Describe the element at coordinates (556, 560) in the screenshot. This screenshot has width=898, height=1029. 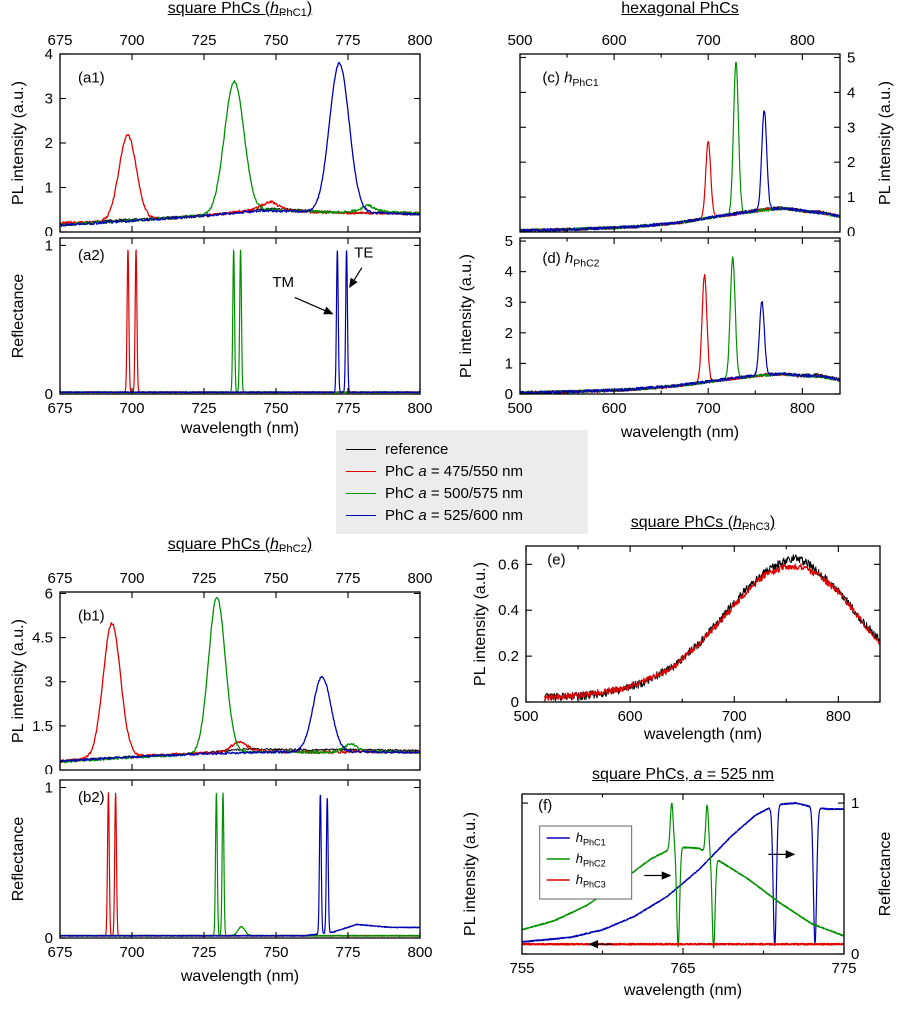
I see `svg-text: (e)` at that location.